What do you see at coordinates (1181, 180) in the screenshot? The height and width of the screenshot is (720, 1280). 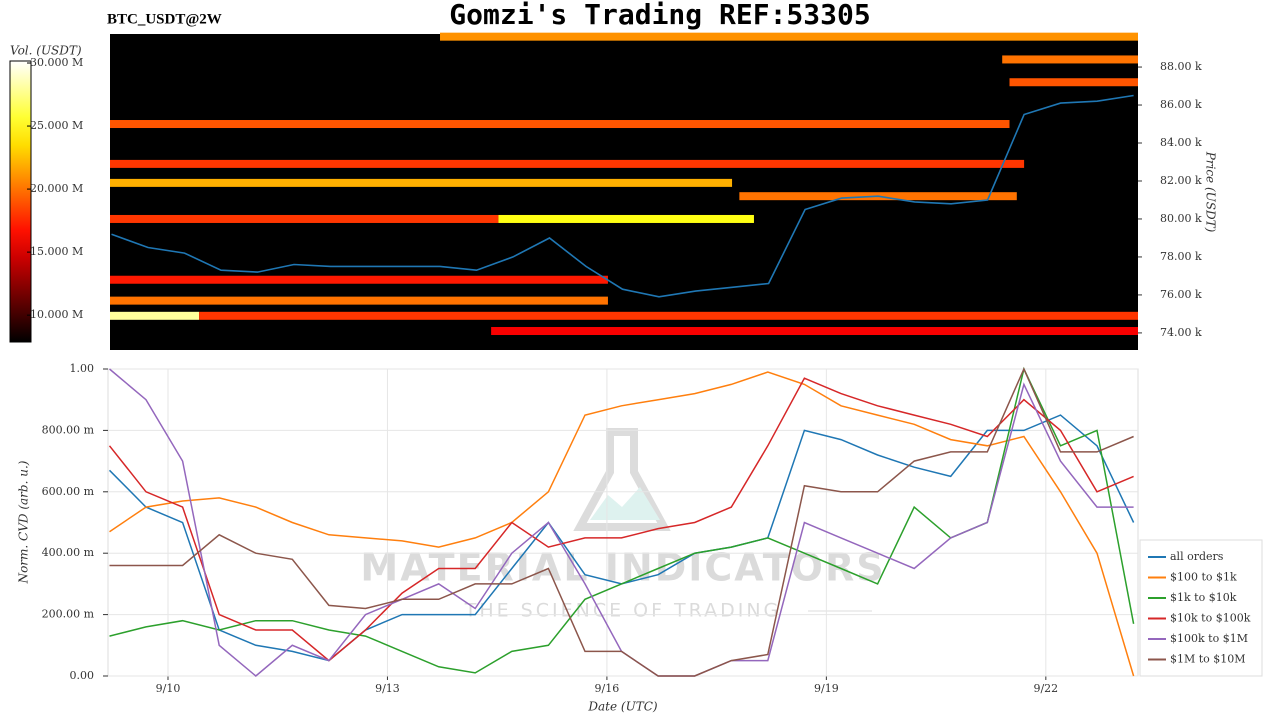 I see `y-tick-label: 82.00 k` at bounding box center [1181, 180].